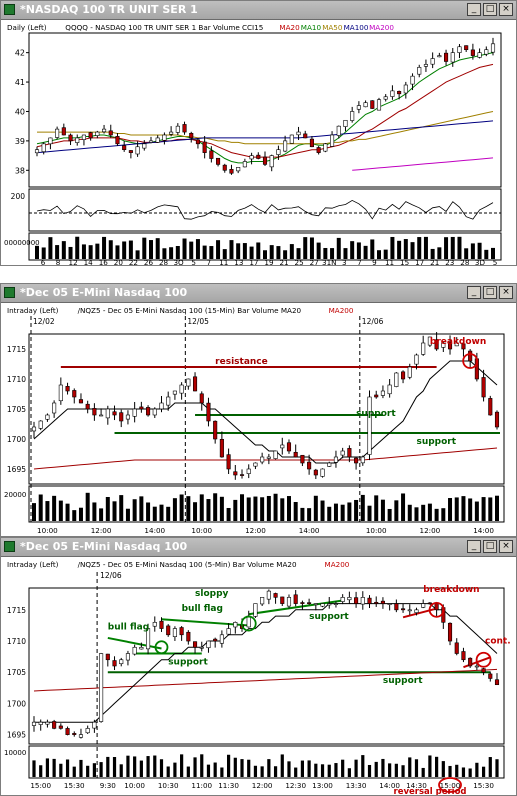 The image size is (517, 796). I want to click on price-tick-label: 1695, so click(16, 469).